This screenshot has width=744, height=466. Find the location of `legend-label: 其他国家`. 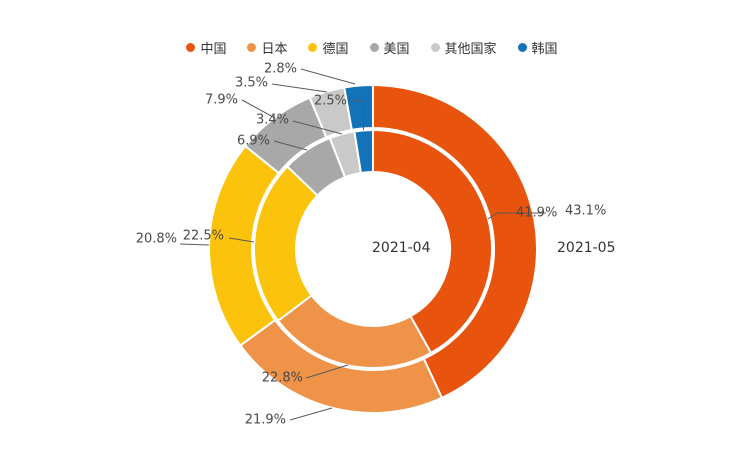

legend-label: 其他国家 is located at coordinates (470, 49).